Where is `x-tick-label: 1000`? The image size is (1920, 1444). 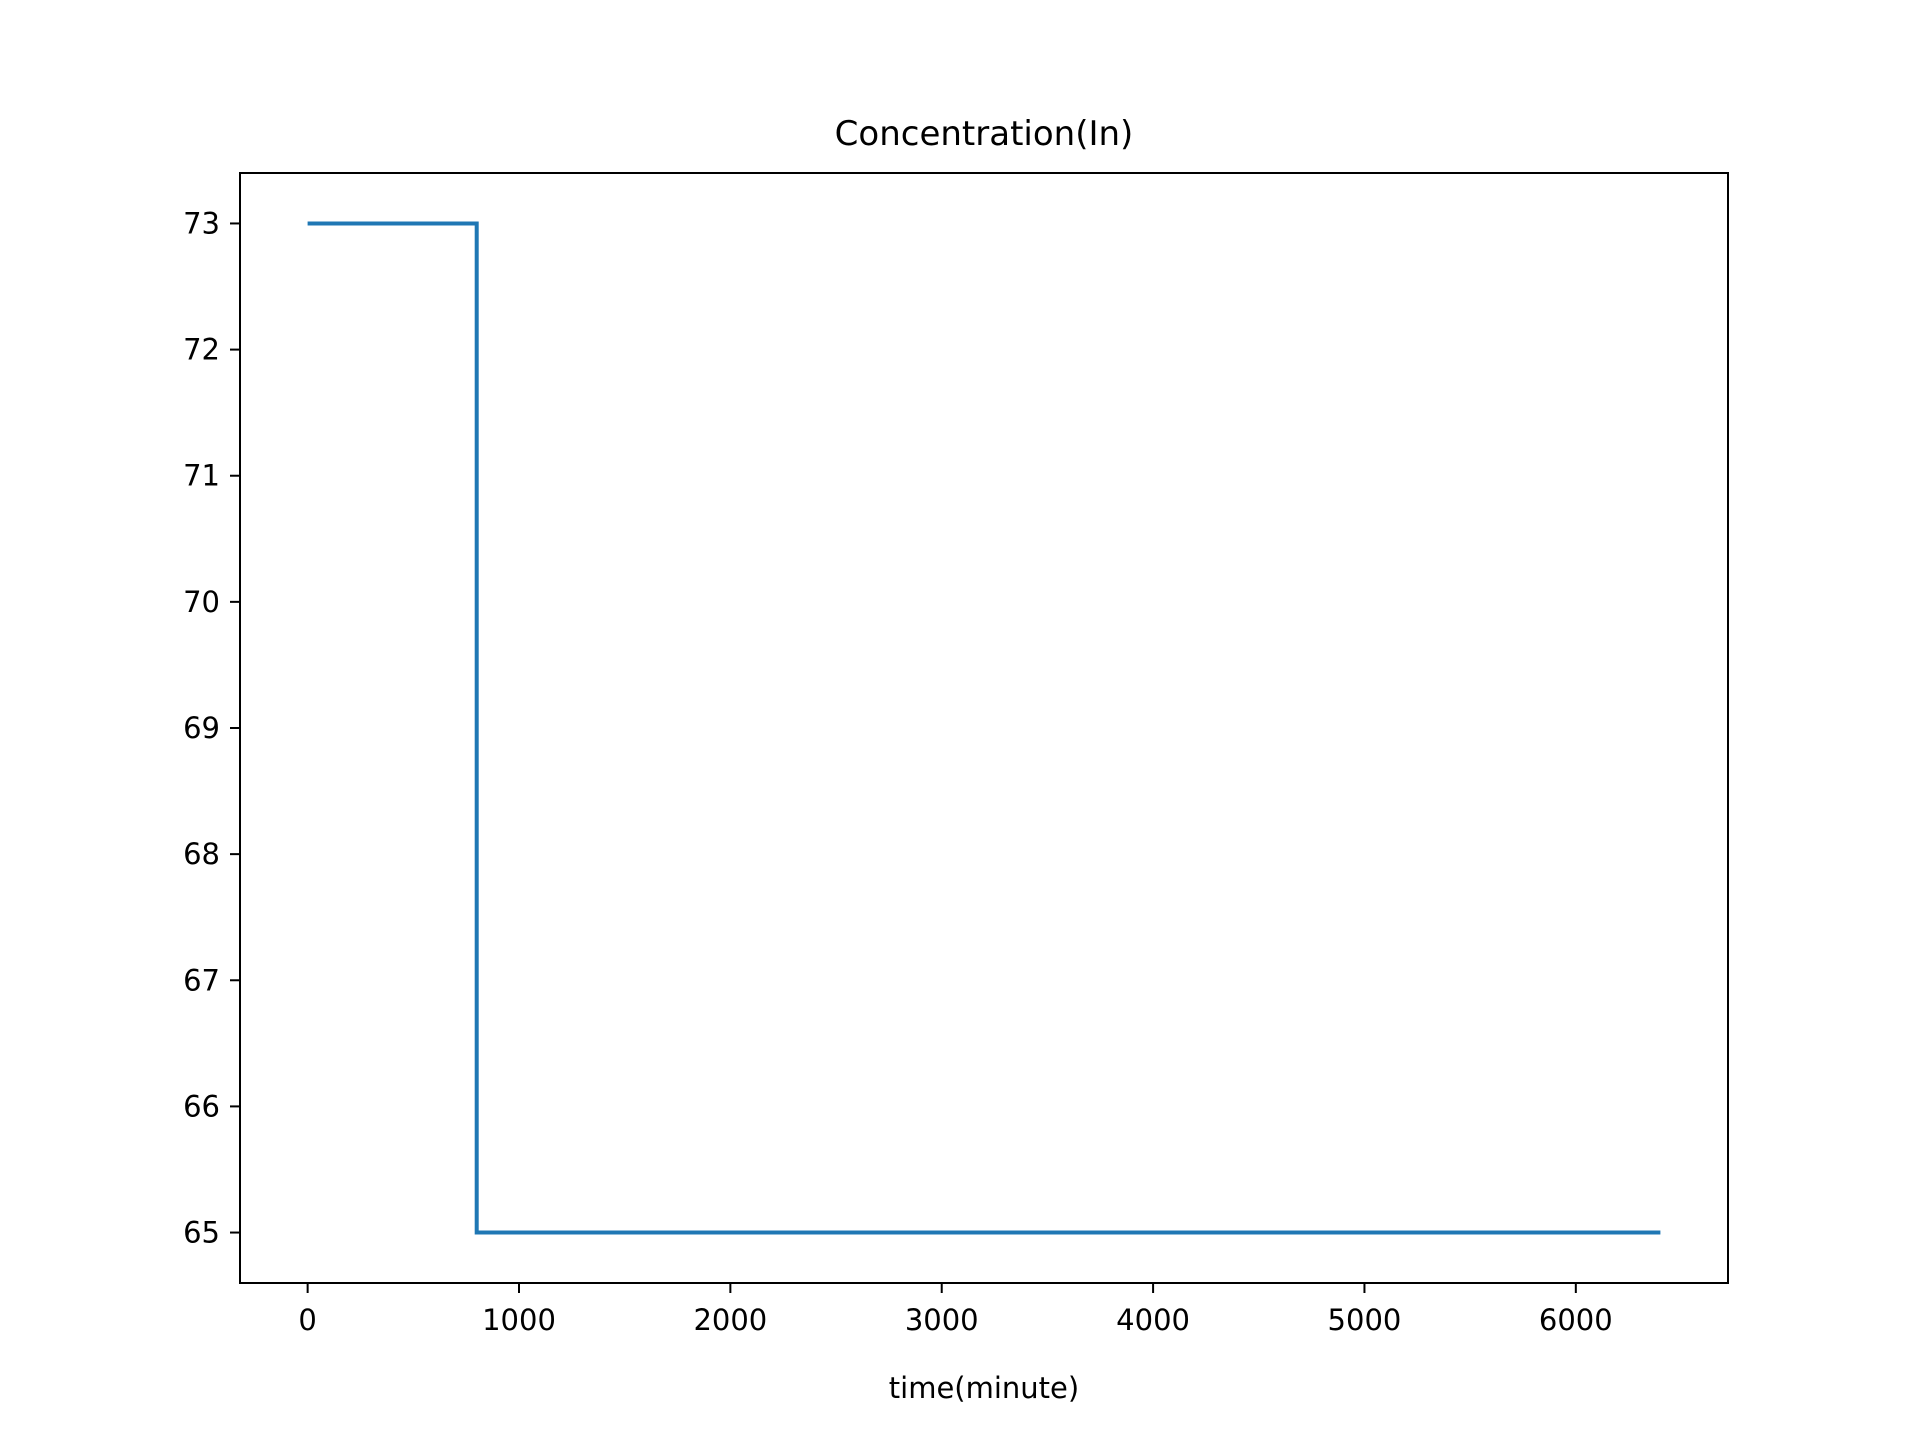 x-tick-label: 1000 is located at coordinates (519, 1320).